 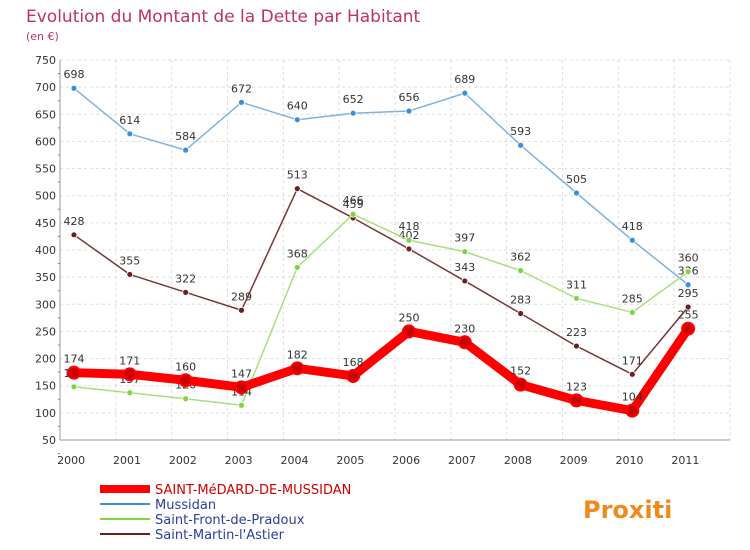 What do you see at coordinates (464, 79) in the screenshot?
I see `data-label: 689` at bounding box center [464, 79].